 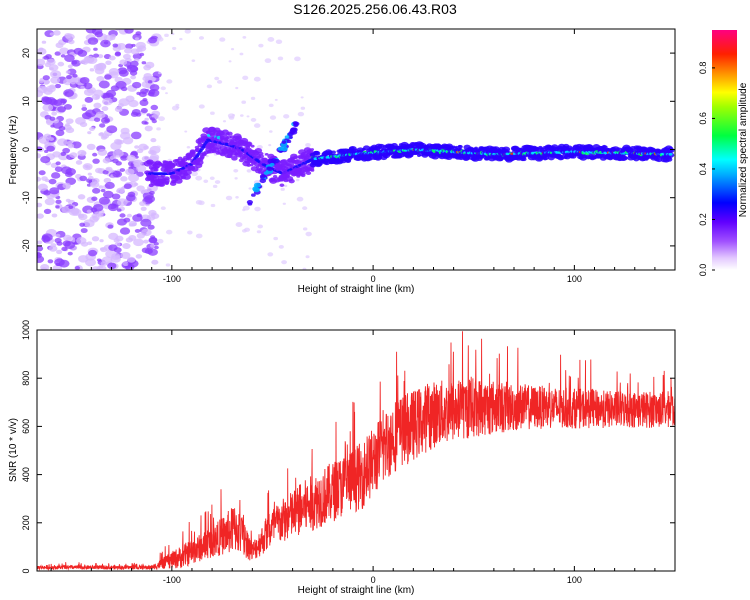 What do you see at coordinates (13, 450) in the screenshot?
I see `snr-ylabel: SNR (10 * v/v)` at bounding box center [13, 450].